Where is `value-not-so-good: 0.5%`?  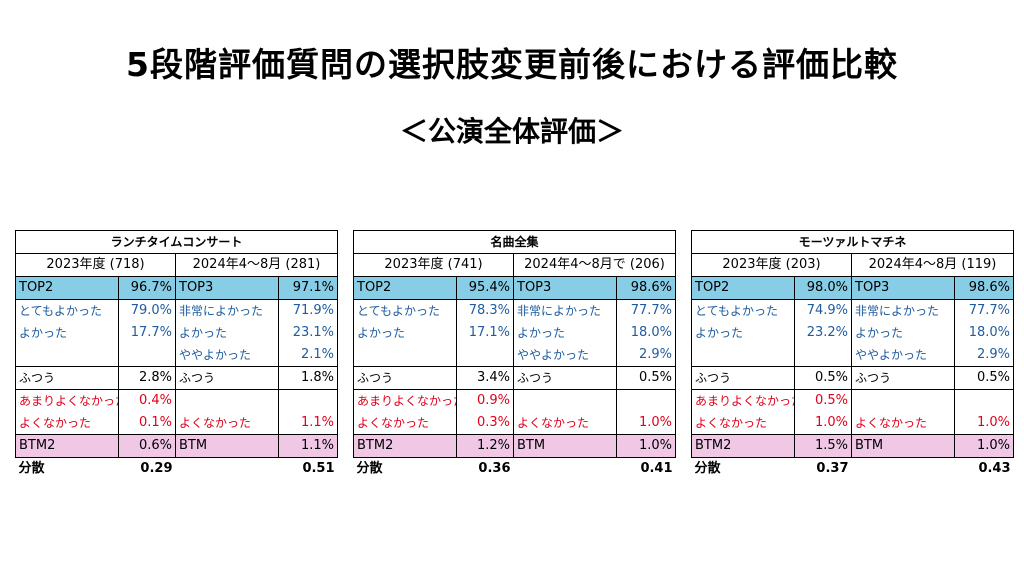
value-not-so-good: 0.5% is located at coordinates (823, 400).